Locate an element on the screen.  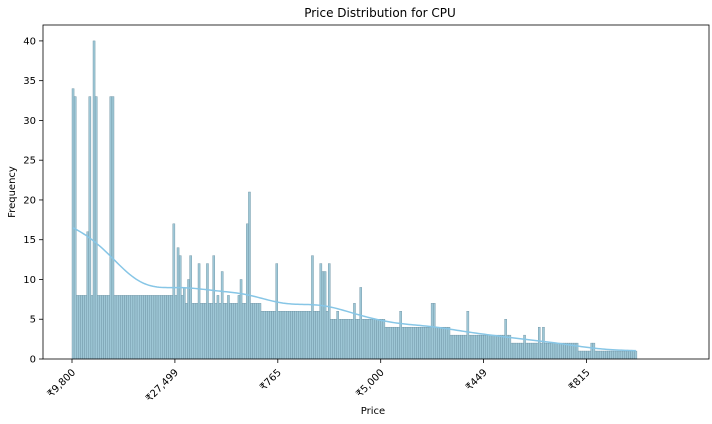
y-tick-label: 30 is located at coordinates (29, 121).